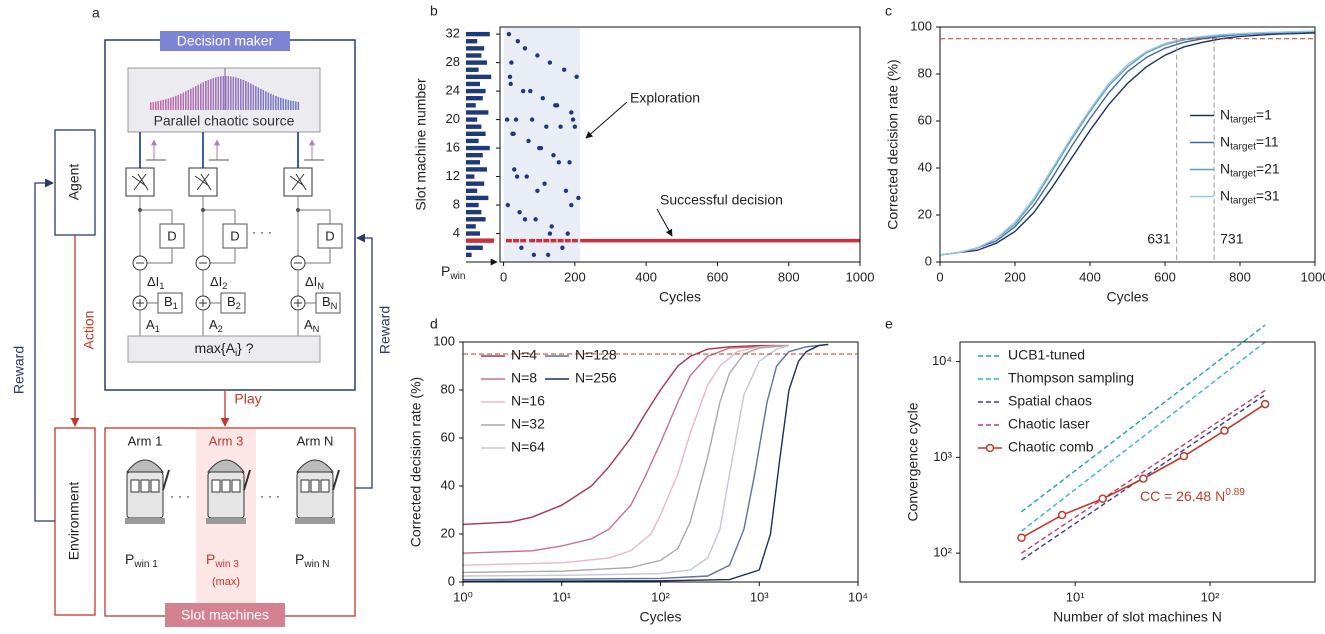  I want to click on machine-body, so click(226, 495).